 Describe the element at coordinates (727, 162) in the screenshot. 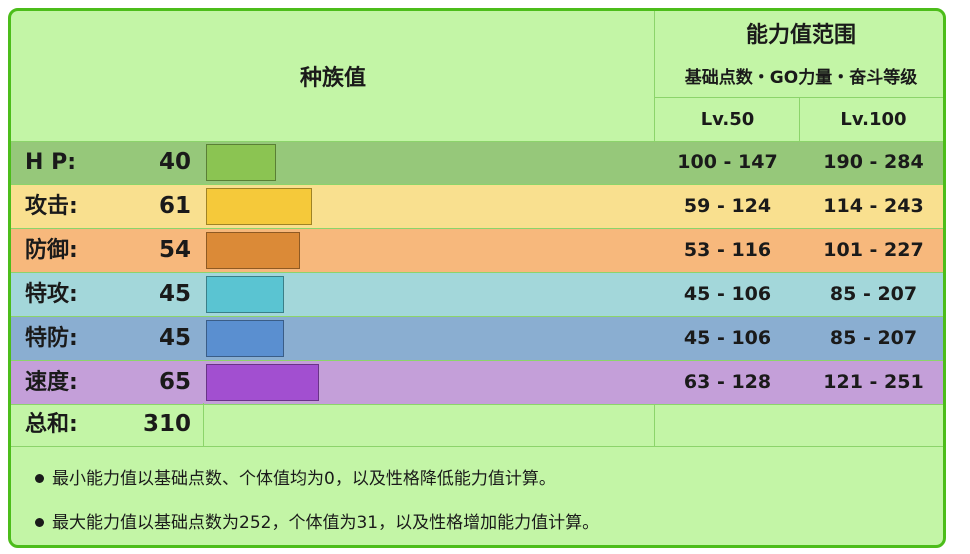

I see `stat-range-lv50: 100 - 147` at that location.